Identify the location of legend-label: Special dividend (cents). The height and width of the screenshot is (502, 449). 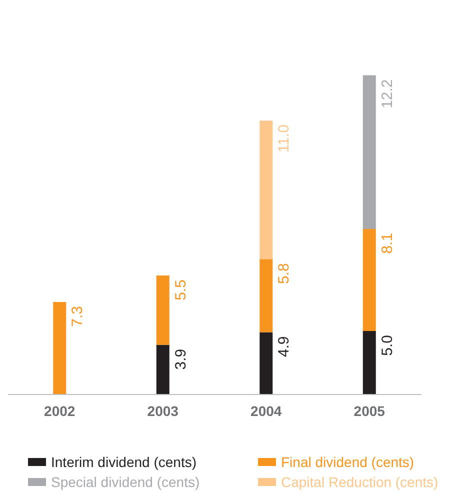
(125, 482).